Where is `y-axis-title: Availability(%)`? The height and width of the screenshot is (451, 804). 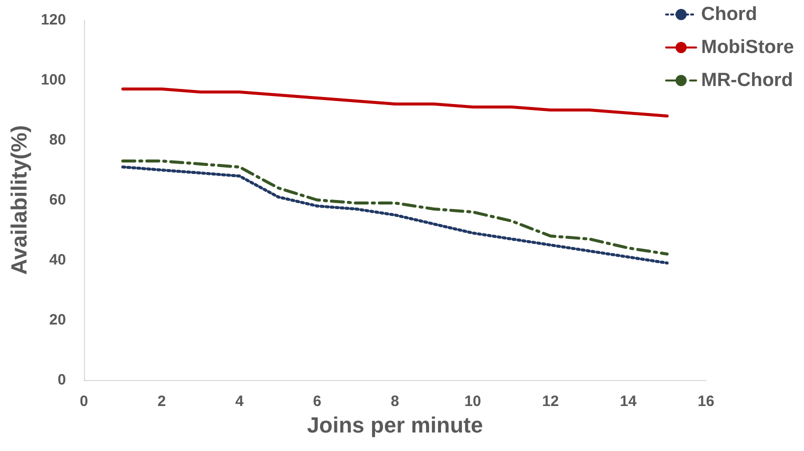 y-axis-title: Availability(%) is located at coordinates (19, 200).